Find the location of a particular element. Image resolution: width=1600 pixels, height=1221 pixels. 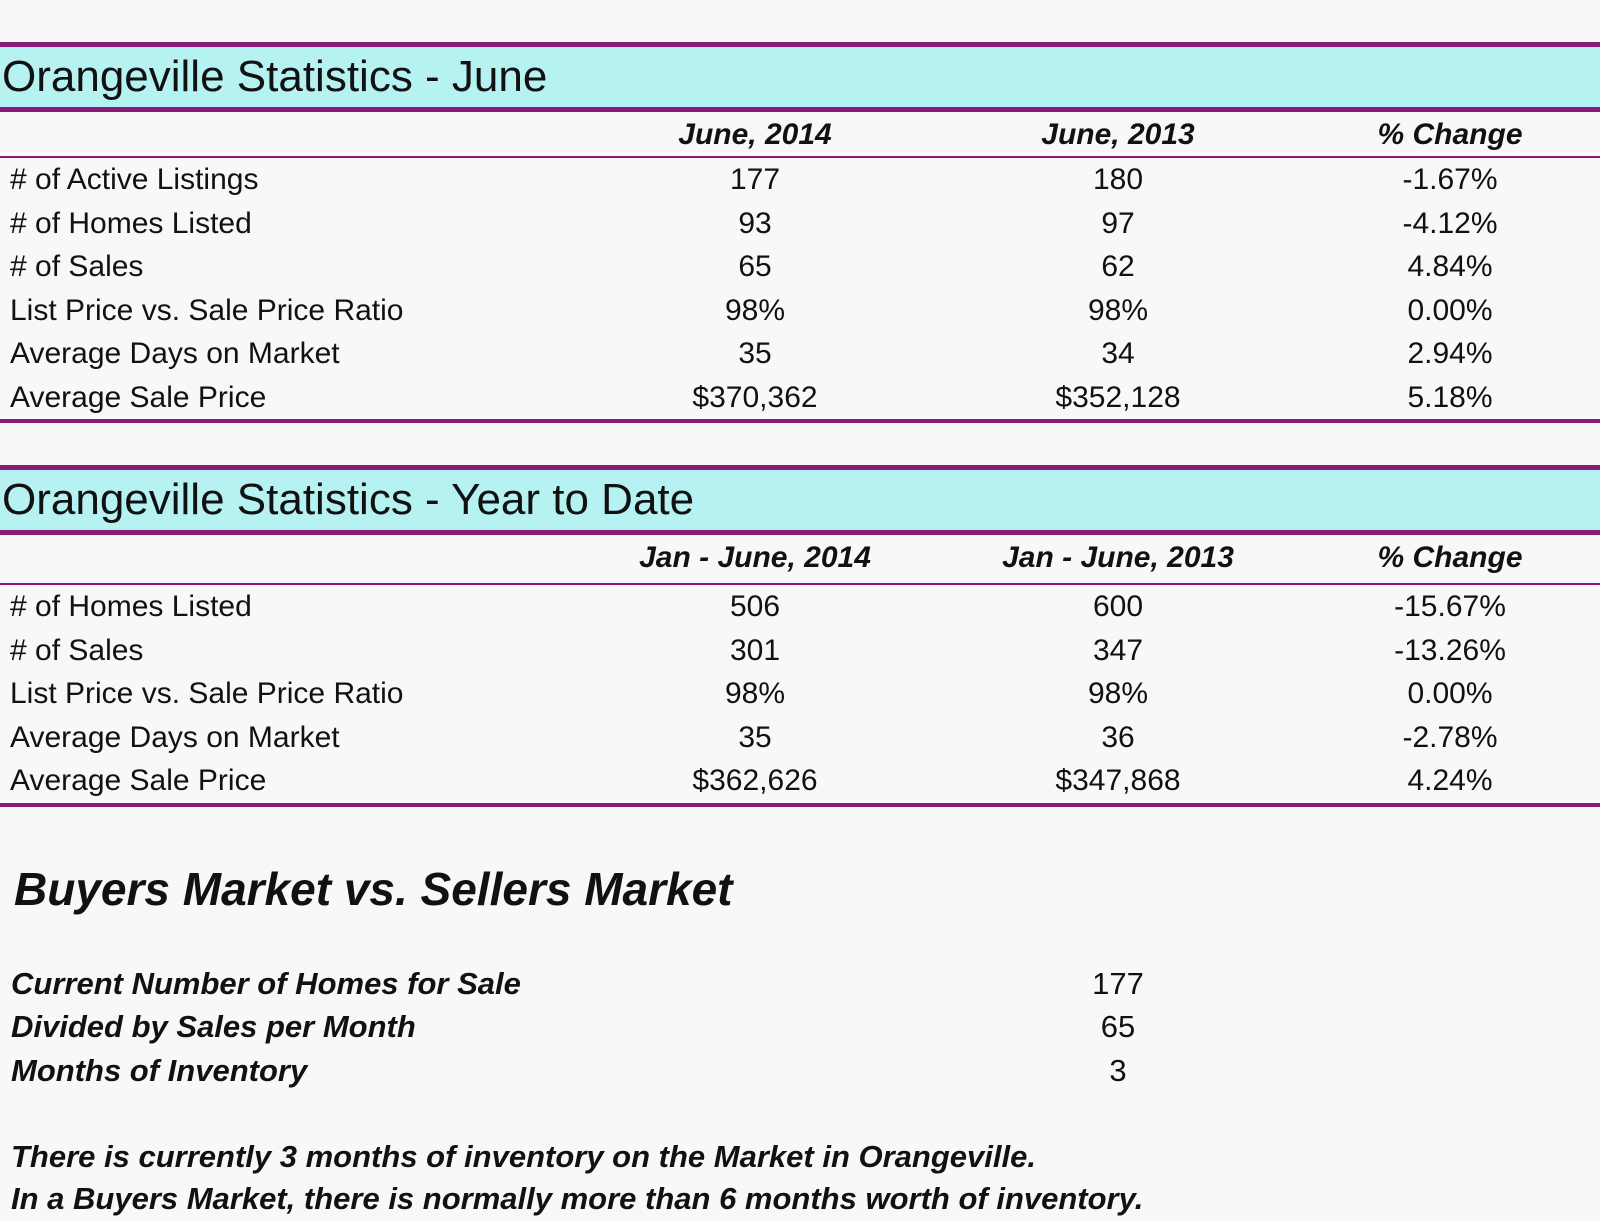

value-change: 2.94% is located at coordinates (1450, 353).